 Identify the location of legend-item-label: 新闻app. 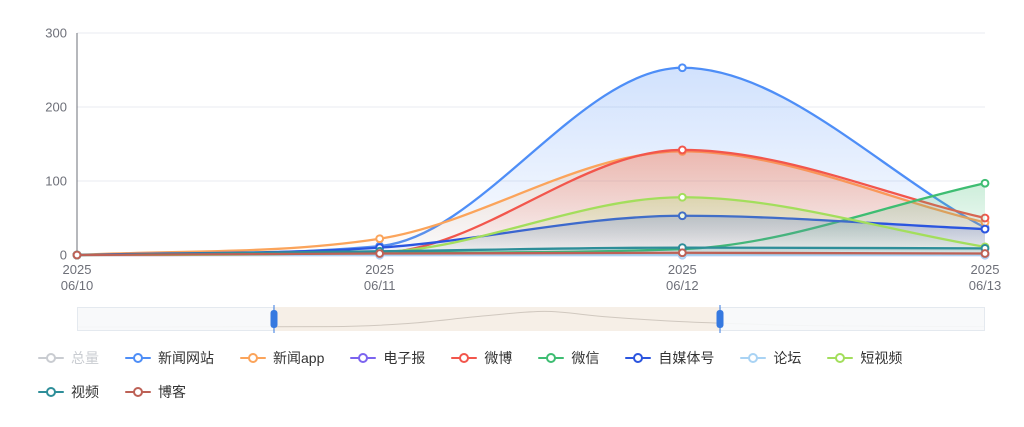
(299, 358).